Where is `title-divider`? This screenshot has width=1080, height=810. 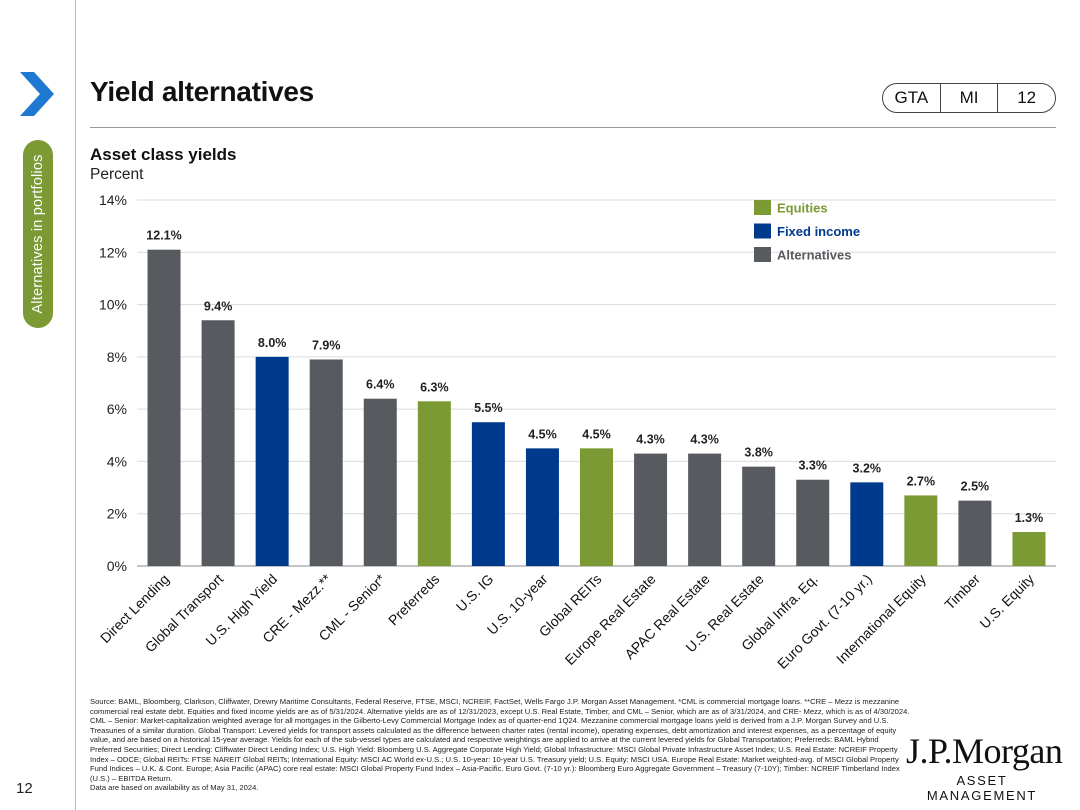
title-divider is located at coordinates (573, 127).